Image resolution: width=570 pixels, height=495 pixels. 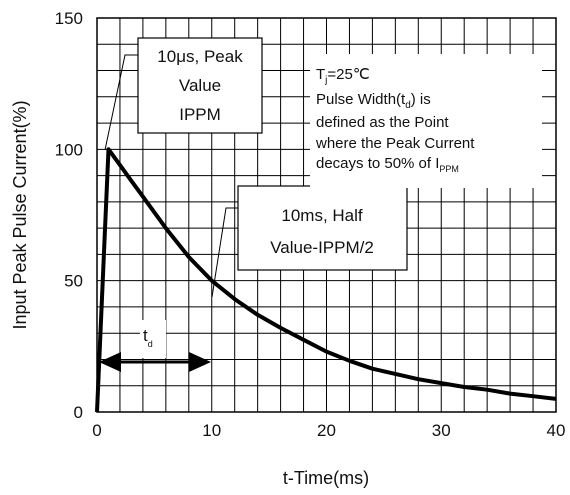 I want to click on peak-callout-leader, so click(x=121, y=102).